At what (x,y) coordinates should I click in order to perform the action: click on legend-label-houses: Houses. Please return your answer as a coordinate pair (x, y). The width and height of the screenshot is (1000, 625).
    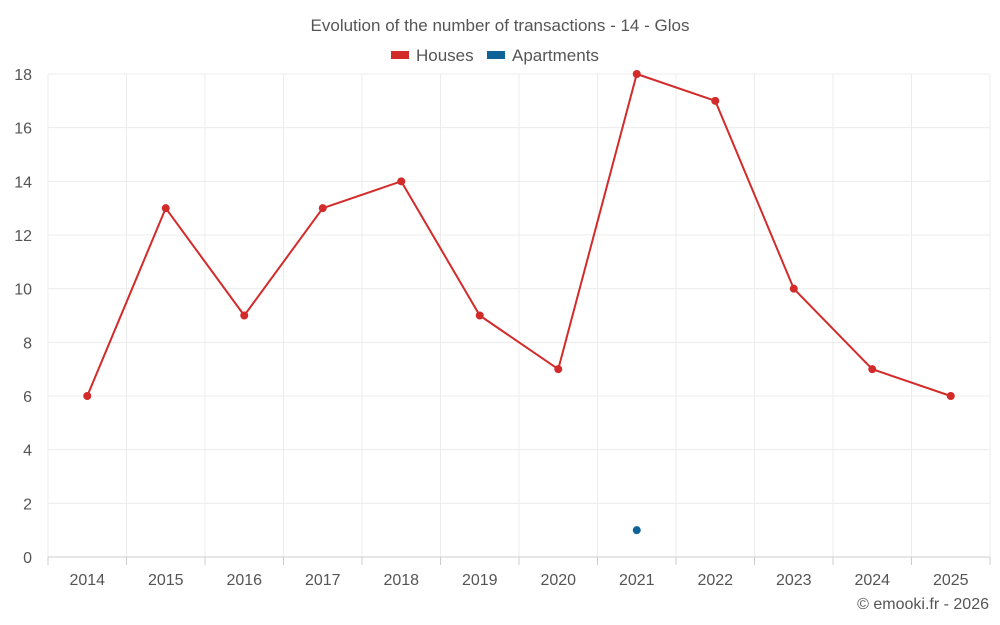
    Looking at the image, I should click on (445, 55).